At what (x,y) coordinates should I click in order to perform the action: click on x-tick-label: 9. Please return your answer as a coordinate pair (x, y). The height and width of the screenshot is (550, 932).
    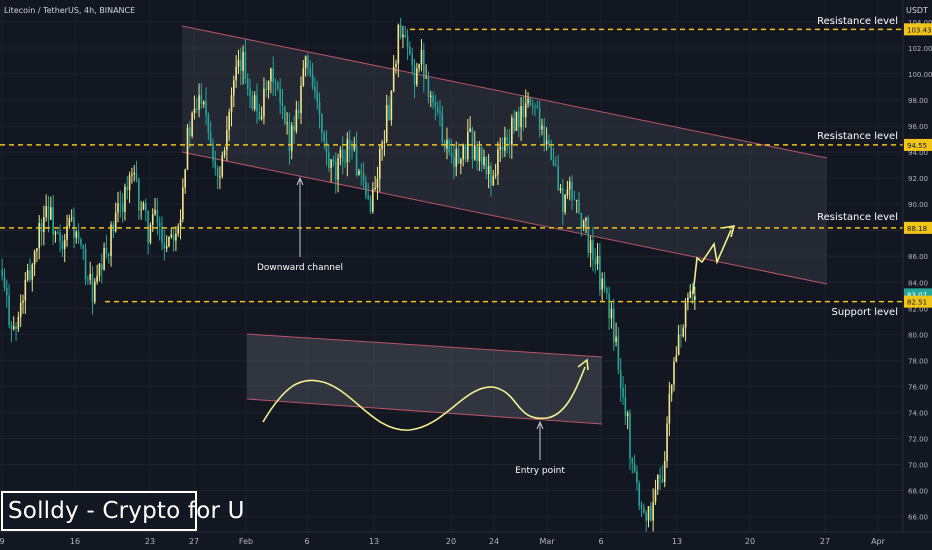
    Looking at the image, I should click on (2, 541).